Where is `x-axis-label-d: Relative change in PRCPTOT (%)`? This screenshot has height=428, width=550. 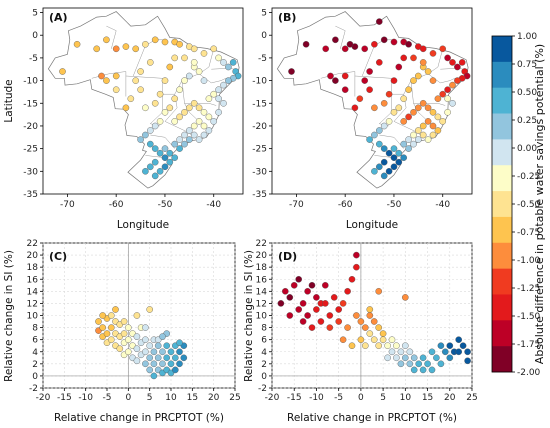 x-axis-label-d: Relative change in PRCPTOT (%) is located at coordinates (372, 418).